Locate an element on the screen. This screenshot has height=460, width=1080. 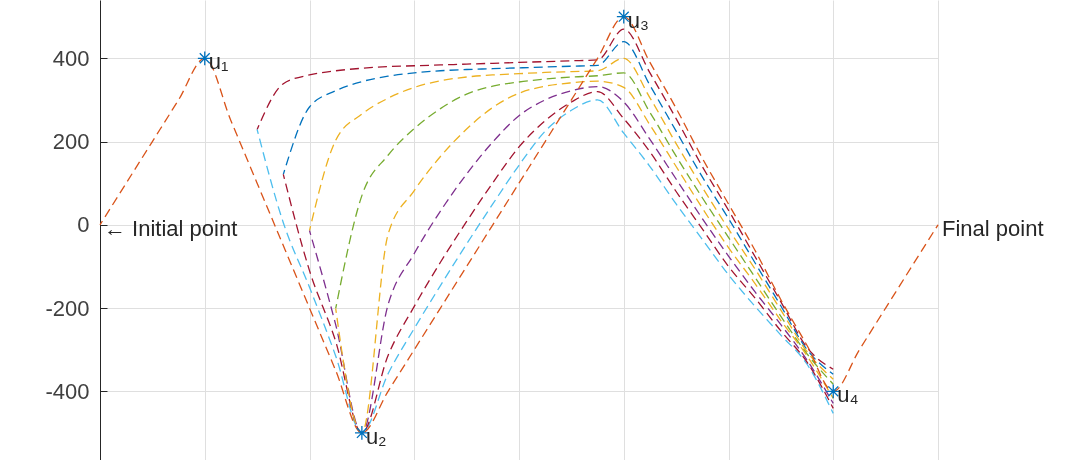
data-label: u₄ is located at coordinates (848, 395).